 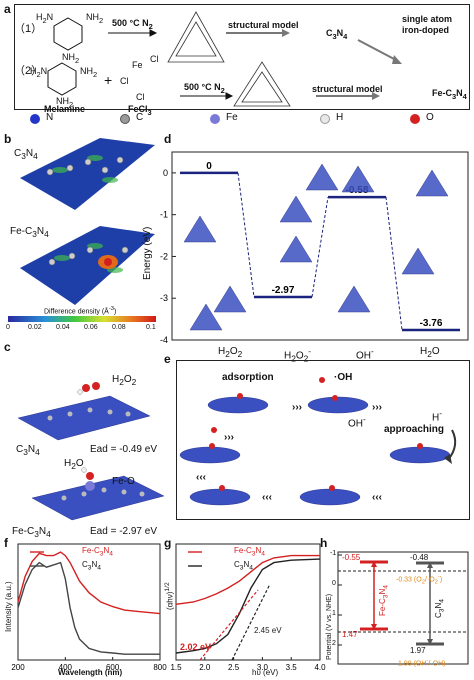 I want to click on g-annotation-fe: 2.02 eV, so click(x=196, y=647).